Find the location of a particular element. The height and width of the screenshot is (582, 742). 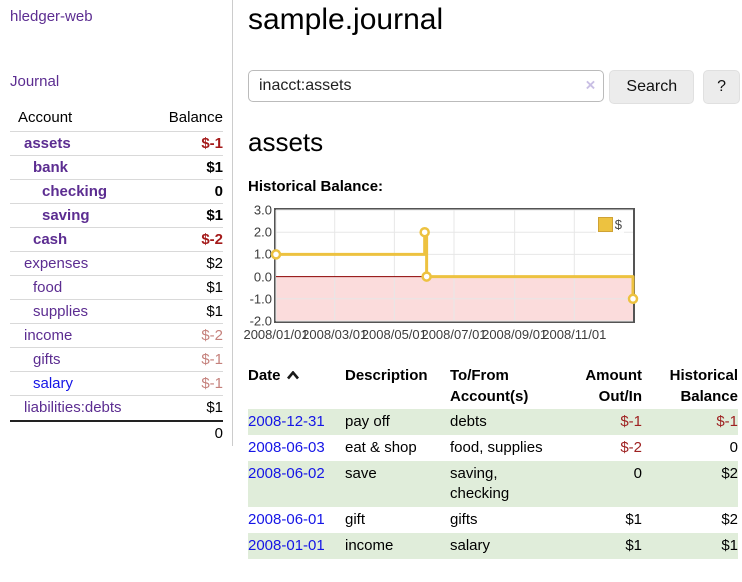

search-box: × is located at coordinates (426, 86).